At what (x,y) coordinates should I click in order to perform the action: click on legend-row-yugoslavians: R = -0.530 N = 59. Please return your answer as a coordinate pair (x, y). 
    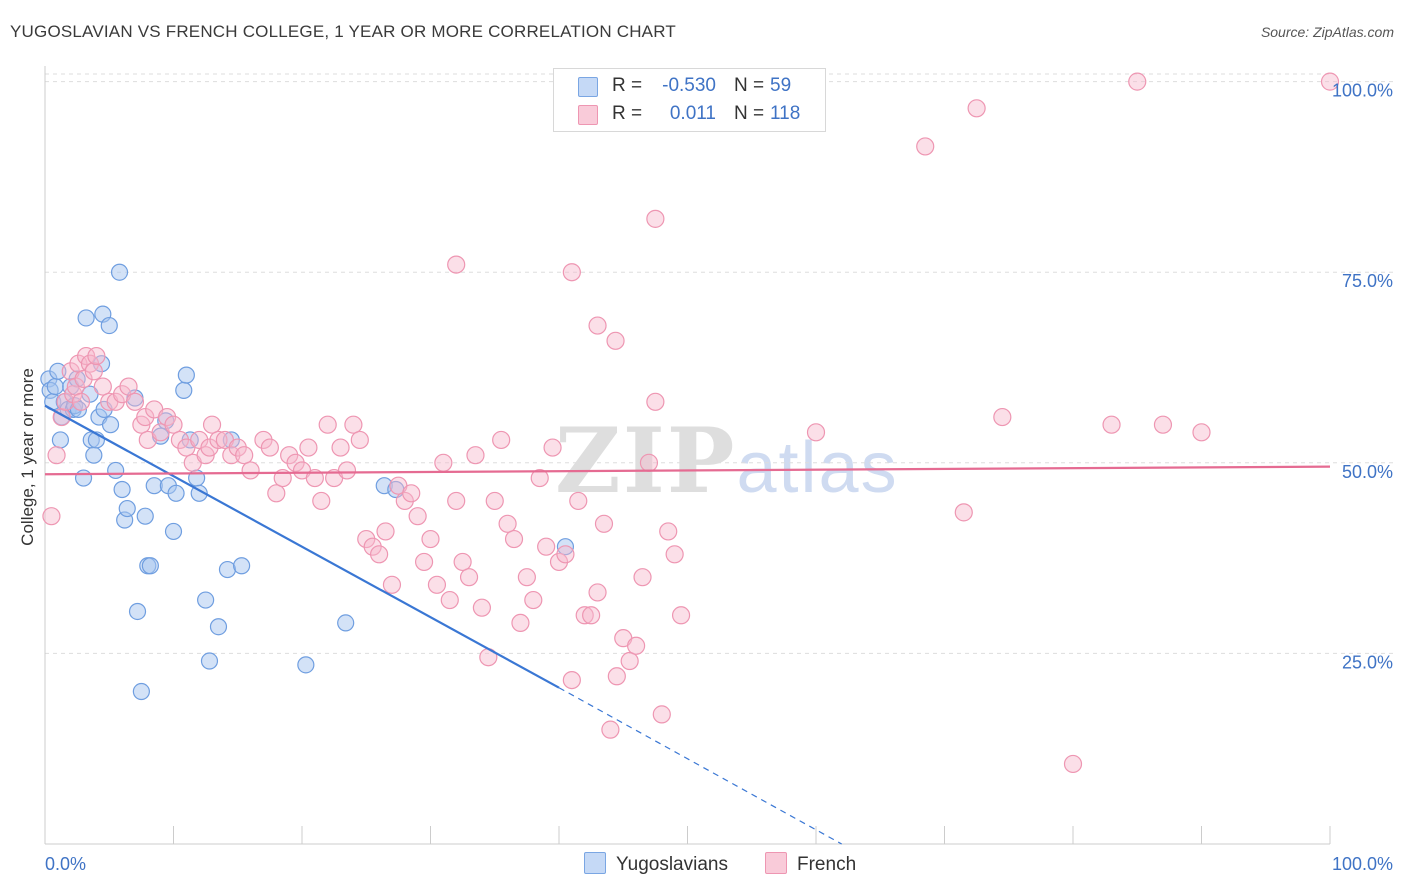
    Looking at the image, I should click on (689, 86).